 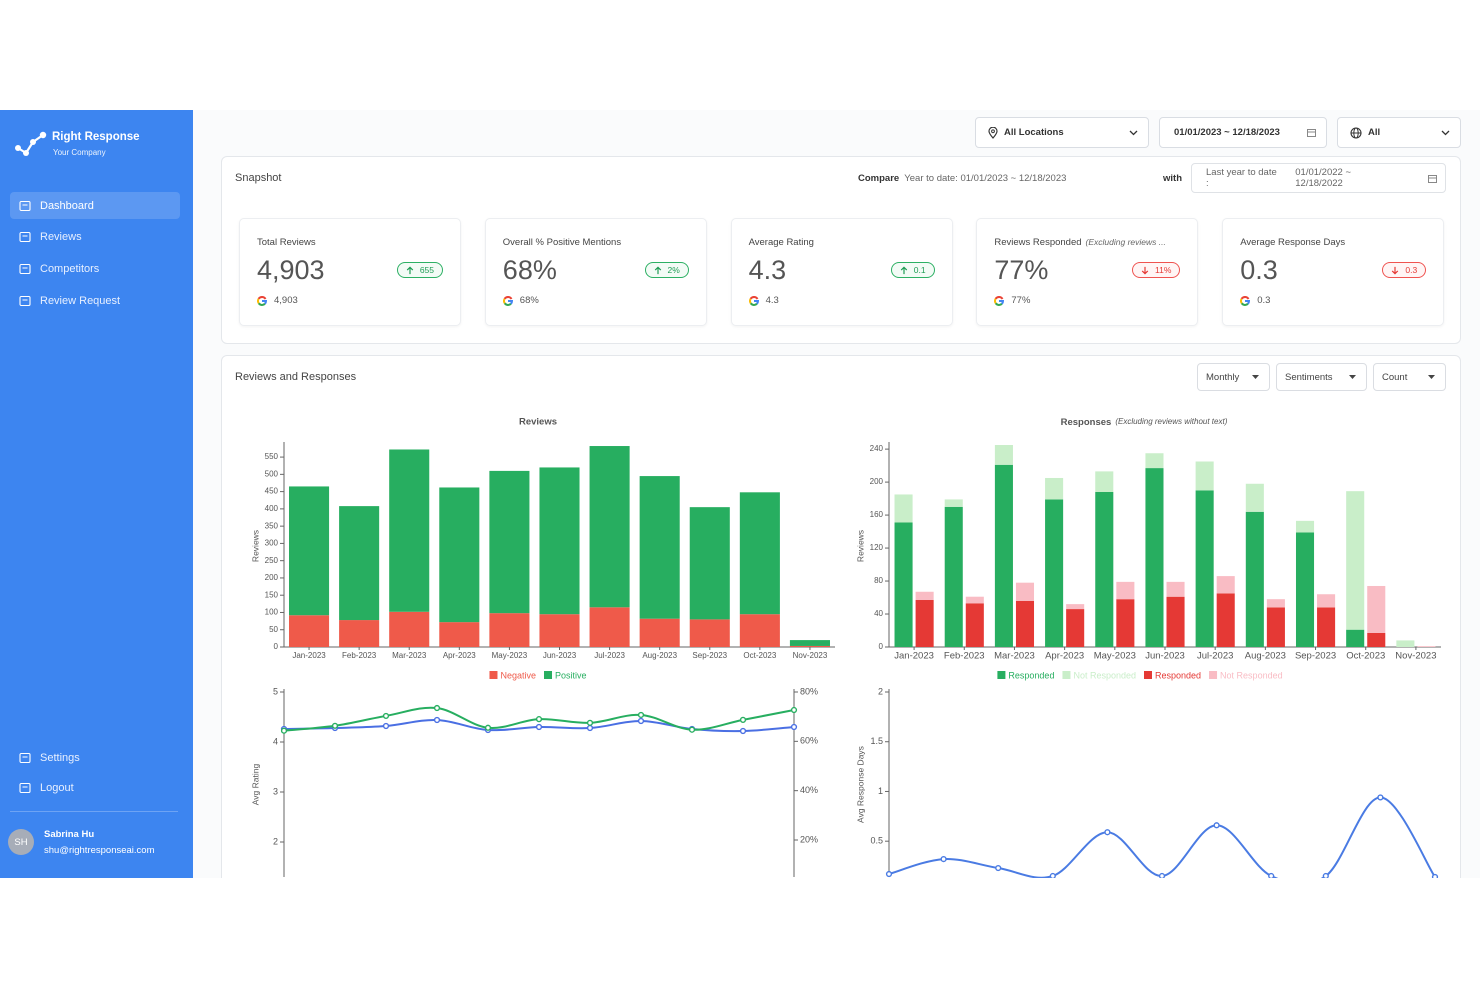 What do you see at coordinates (809, 691) in the screenshot?
I see `y-tick-label: 80%` at bounding box center [809, 691].